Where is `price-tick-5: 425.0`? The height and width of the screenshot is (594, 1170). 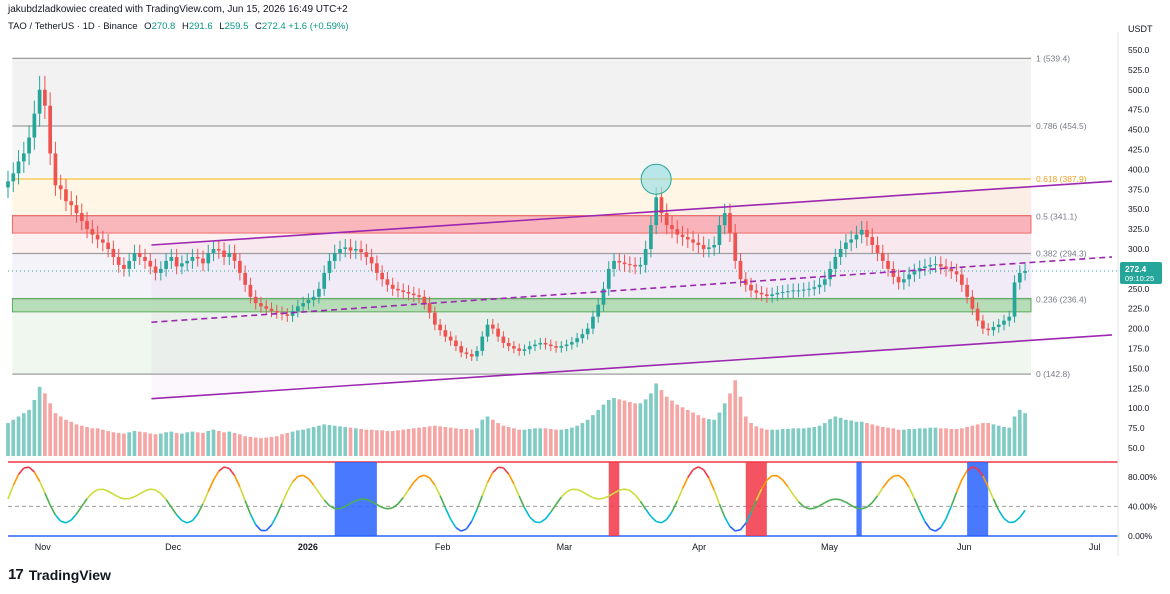 price-tick-5: 425.0 is located at coordinates (1139, 149).